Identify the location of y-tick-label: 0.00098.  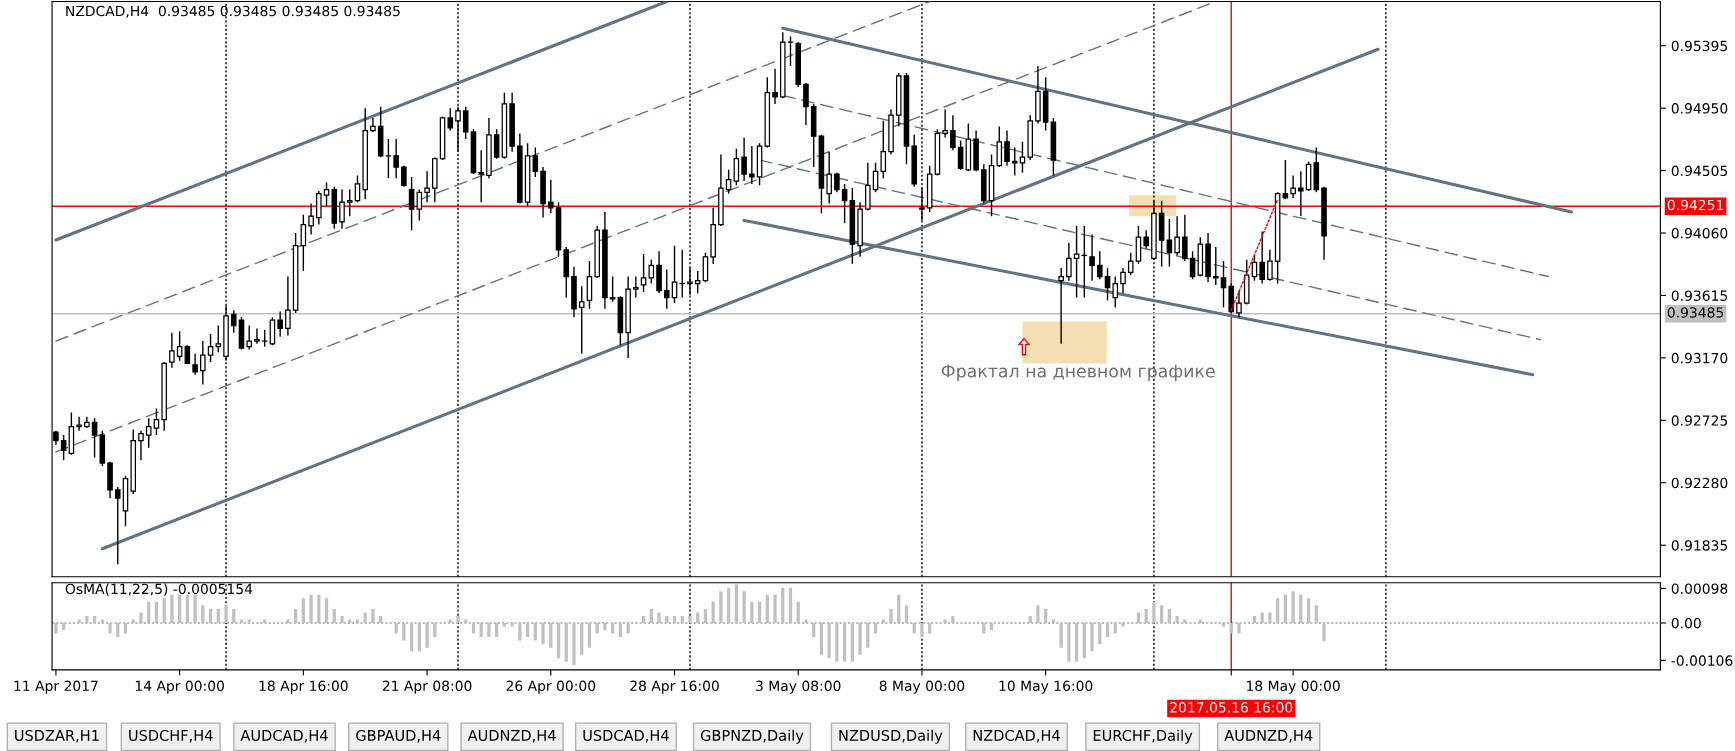
(1699, 588).